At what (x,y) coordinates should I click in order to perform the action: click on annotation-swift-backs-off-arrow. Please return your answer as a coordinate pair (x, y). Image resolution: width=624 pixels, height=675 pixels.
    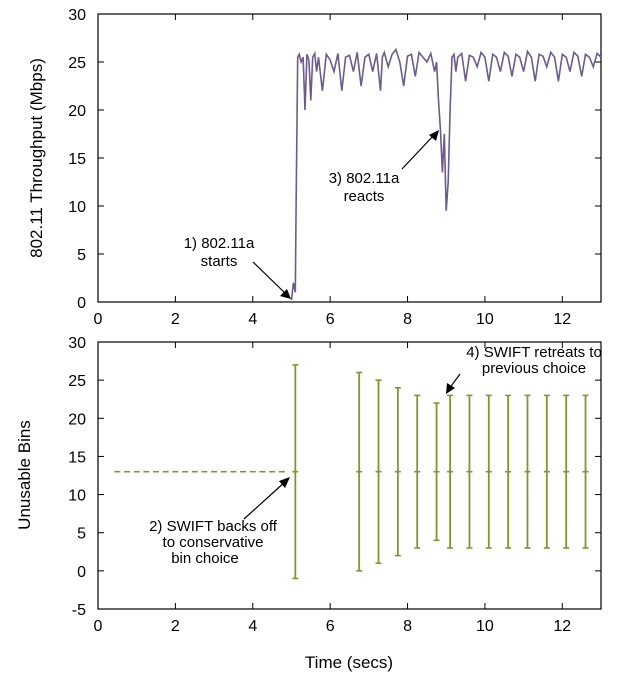
    Looking at the image, I should click on (265, 500).